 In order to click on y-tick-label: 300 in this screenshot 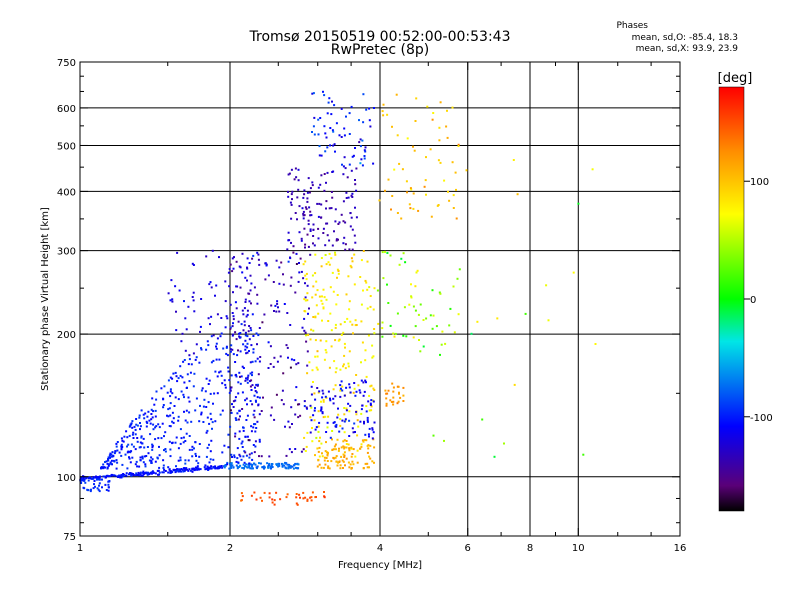, I will do `click(66, 252)`.